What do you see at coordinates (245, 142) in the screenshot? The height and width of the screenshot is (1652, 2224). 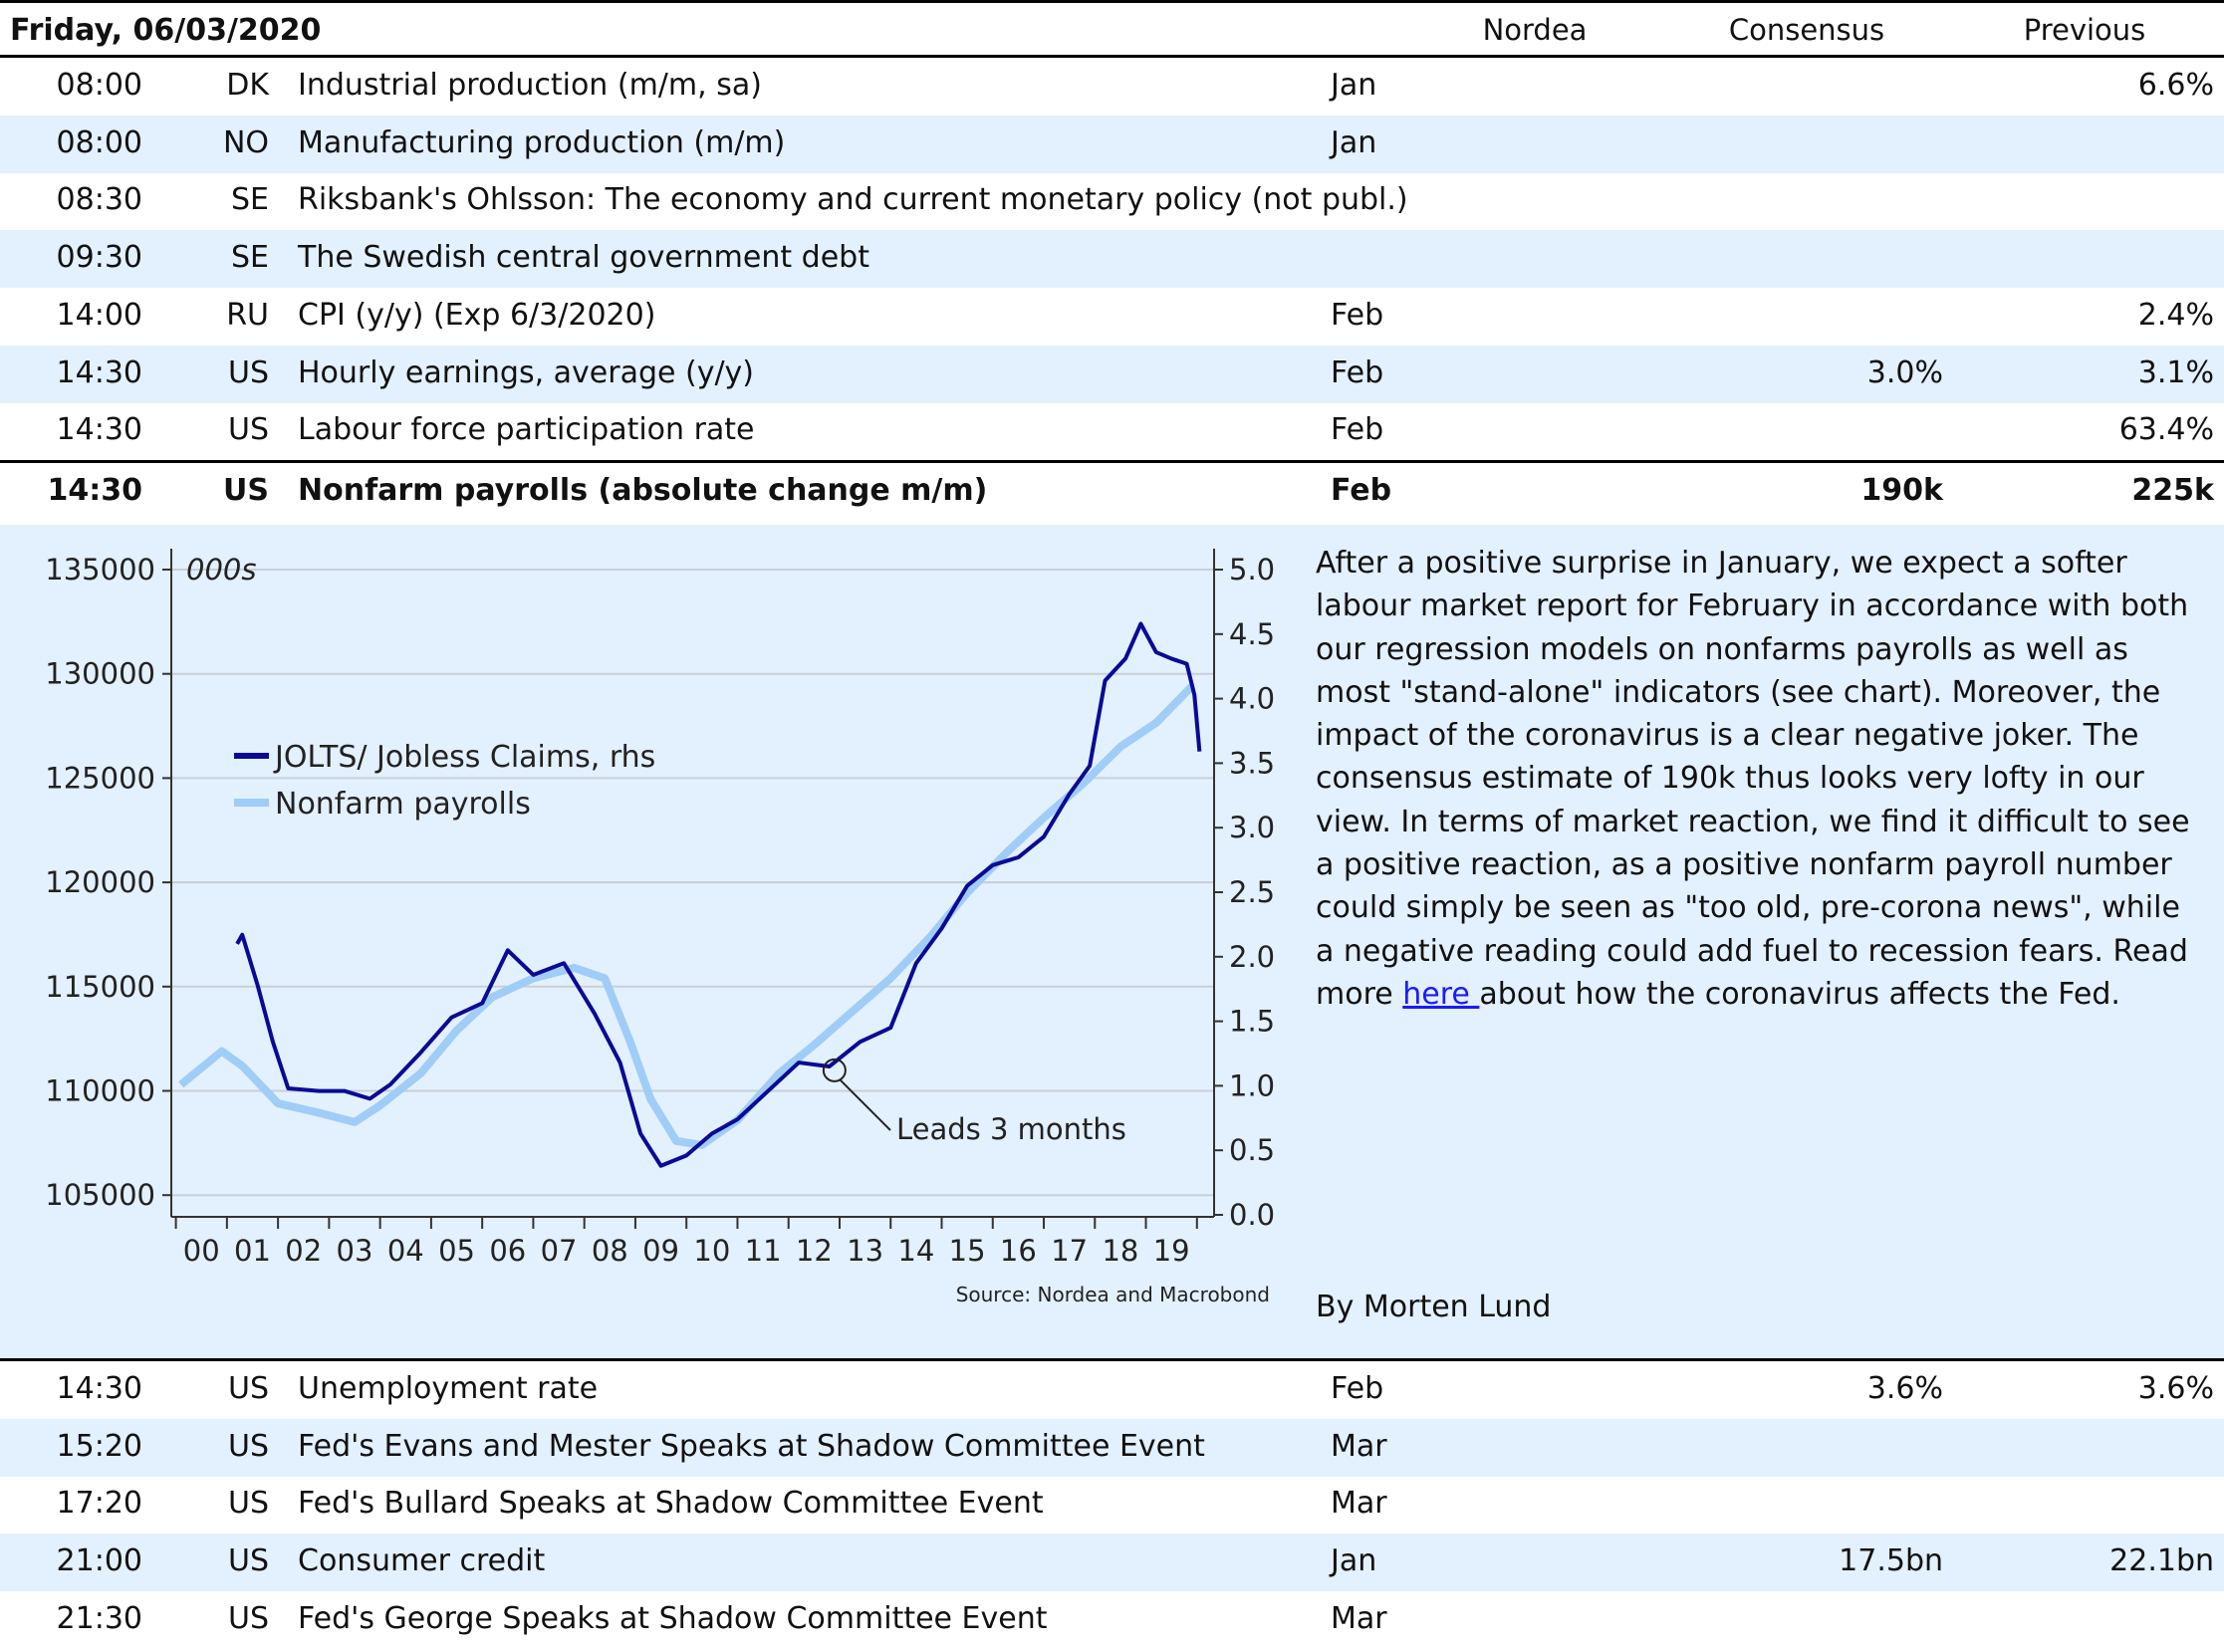 I see `event-country: NO` at bounding box center [245, 142].